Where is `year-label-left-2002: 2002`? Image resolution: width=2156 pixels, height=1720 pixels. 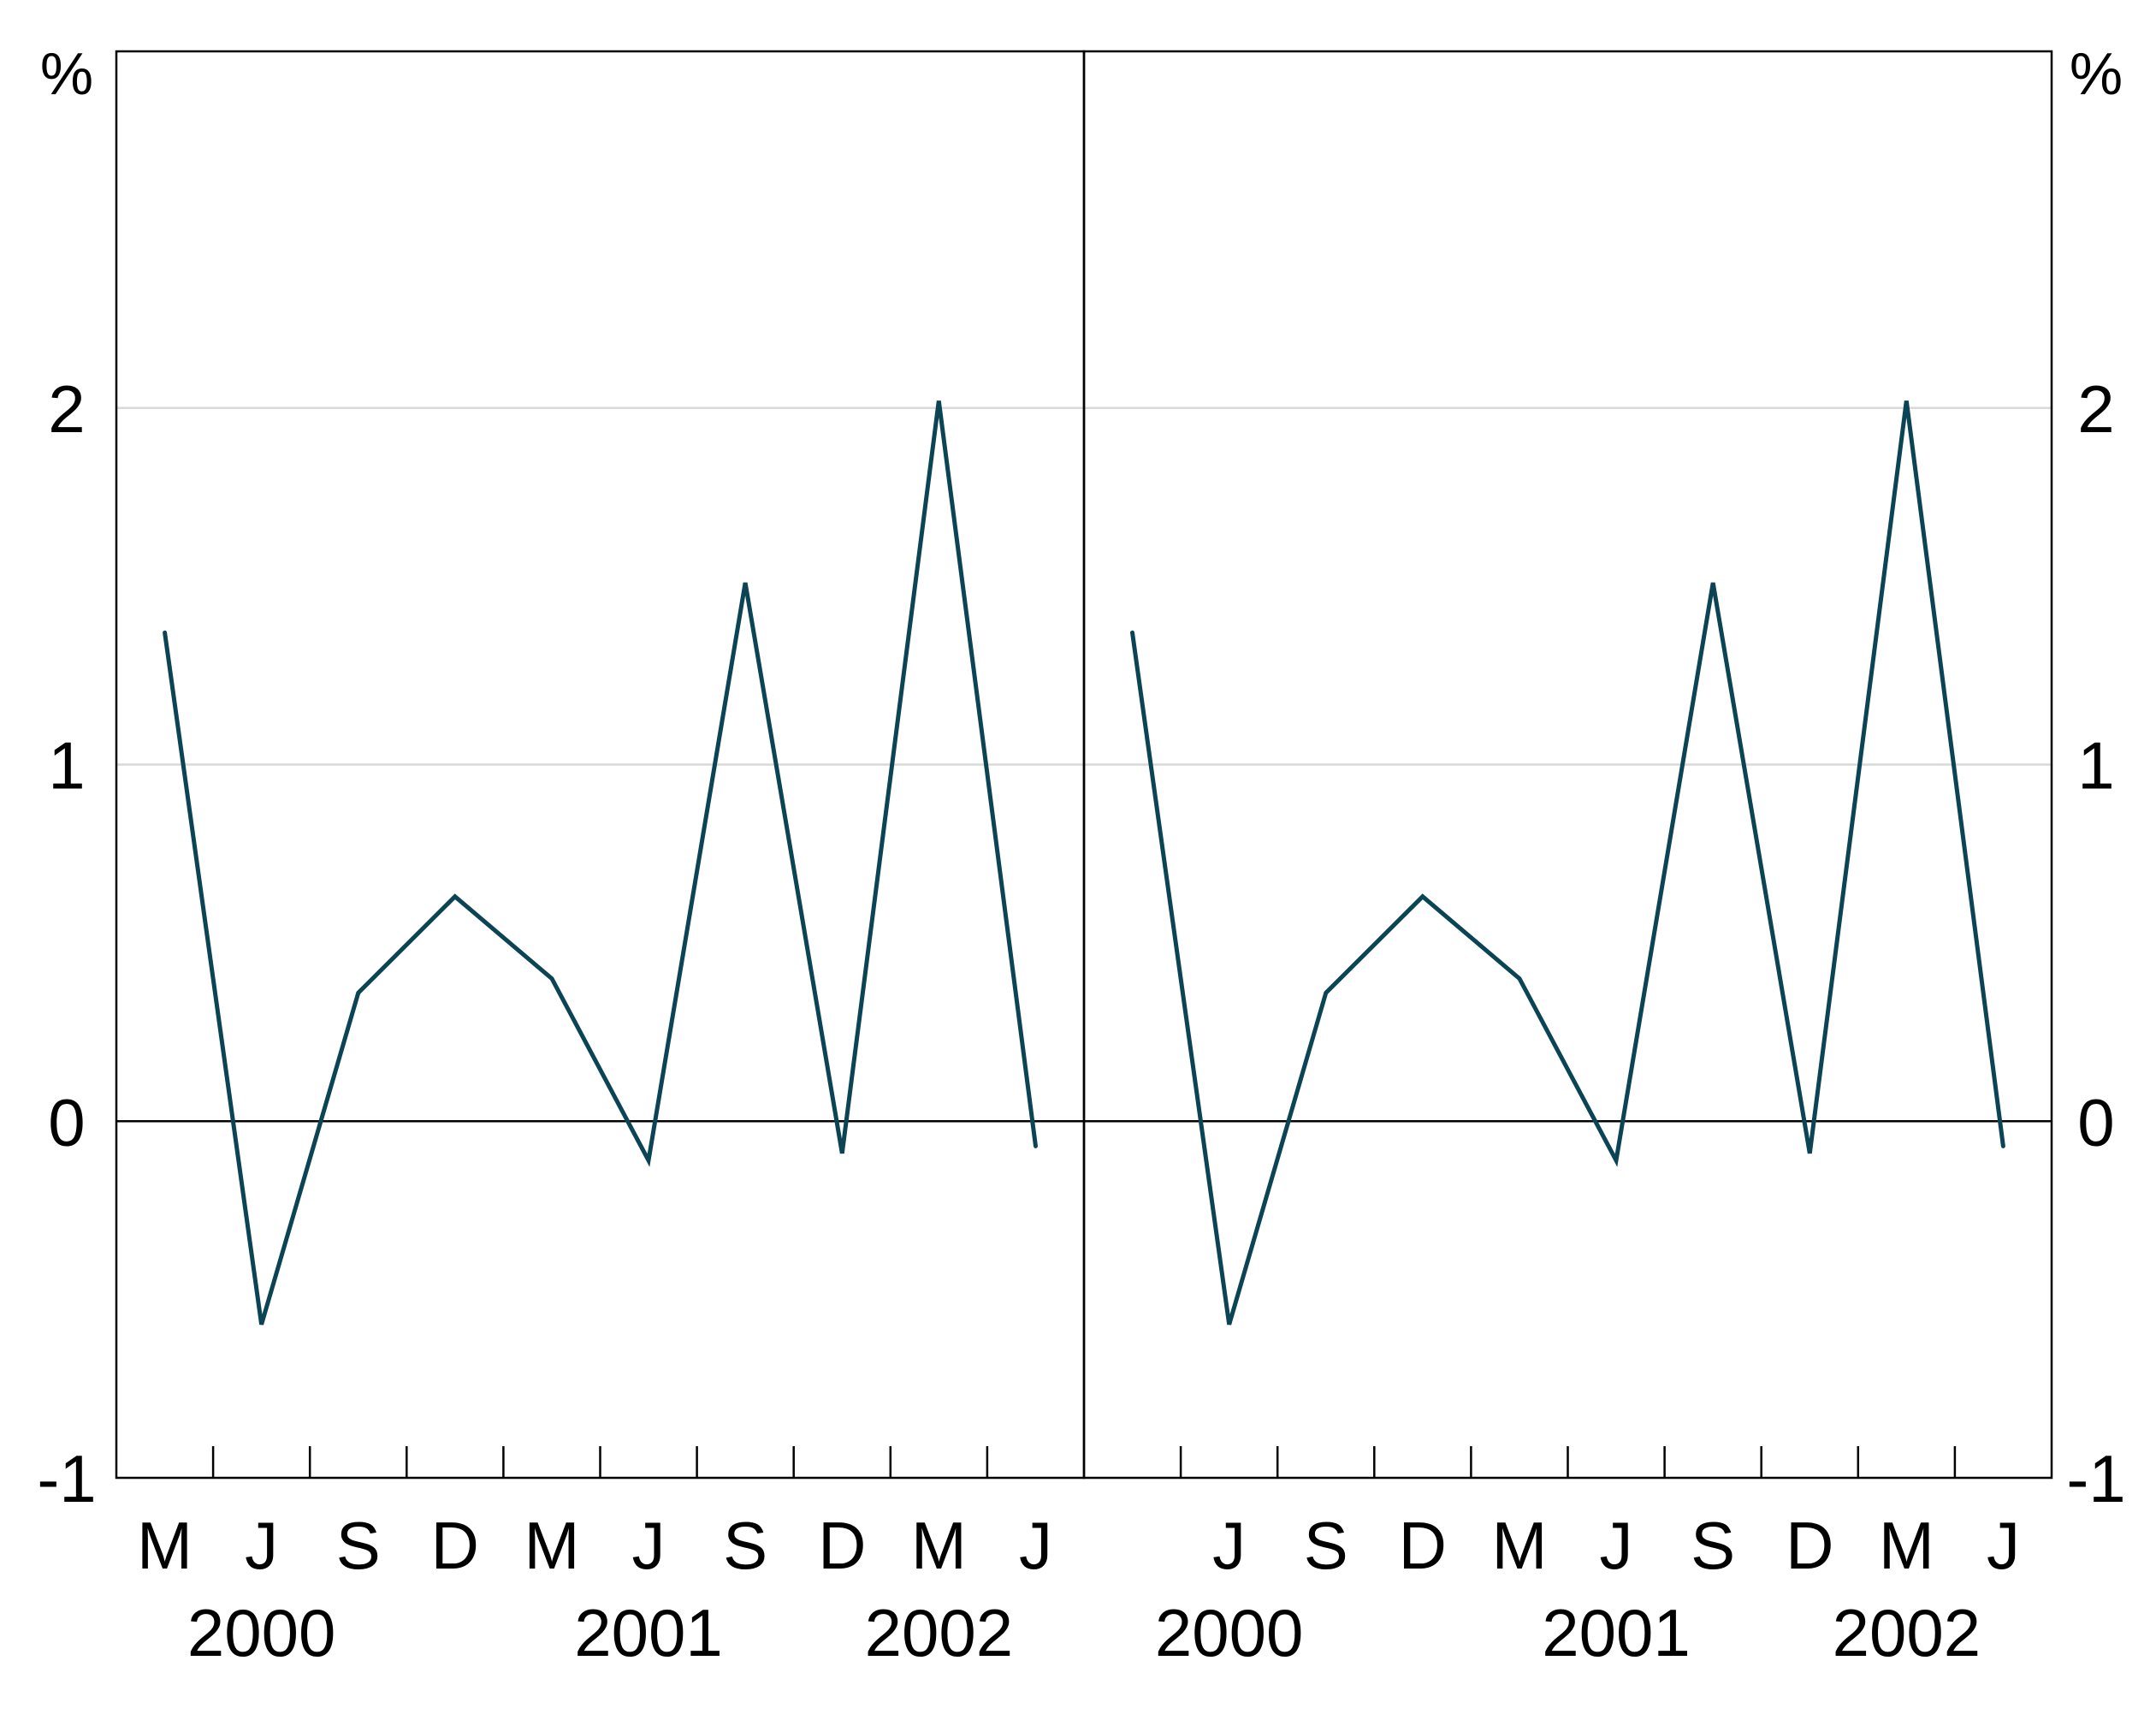 year-label-left-2002: 2002 is located at coordinates (939, 1632).